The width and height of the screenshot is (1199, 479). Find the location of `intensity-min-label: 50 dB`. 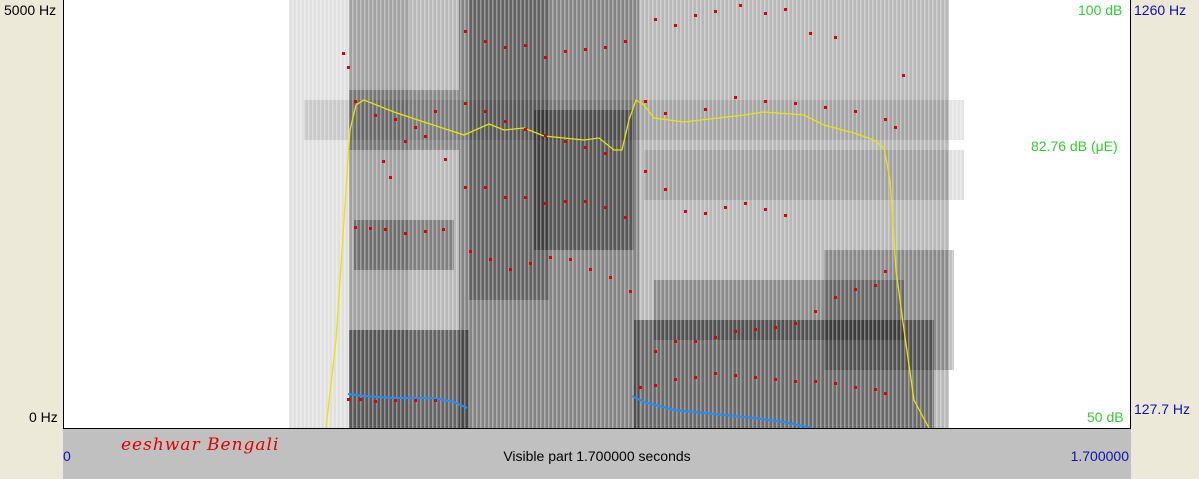

intensity-min-label: 50 dB is located at coordinates (1105, 417).